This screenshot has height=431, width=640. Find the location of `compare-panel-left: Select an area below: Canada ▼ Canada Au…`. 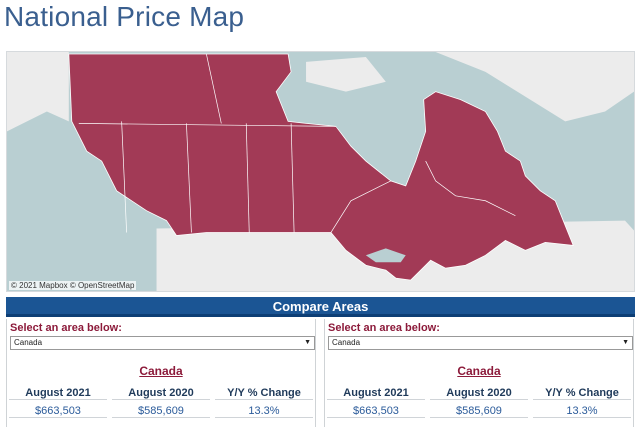

compare-panel-left: Select an area below: Canada ▼ Canada Au… is located at coordinates (161, 373).